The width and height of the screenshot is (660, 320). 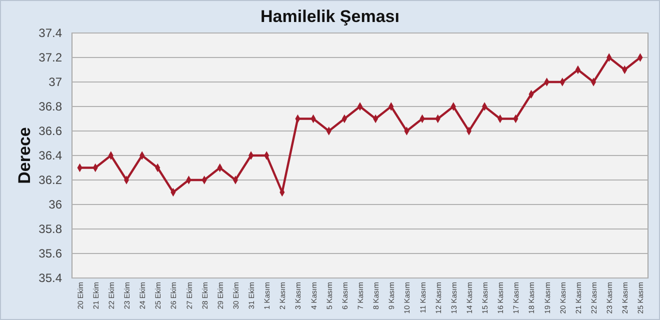 I want to click on y-tick-label: 37.2, so click(x=50, y=57).